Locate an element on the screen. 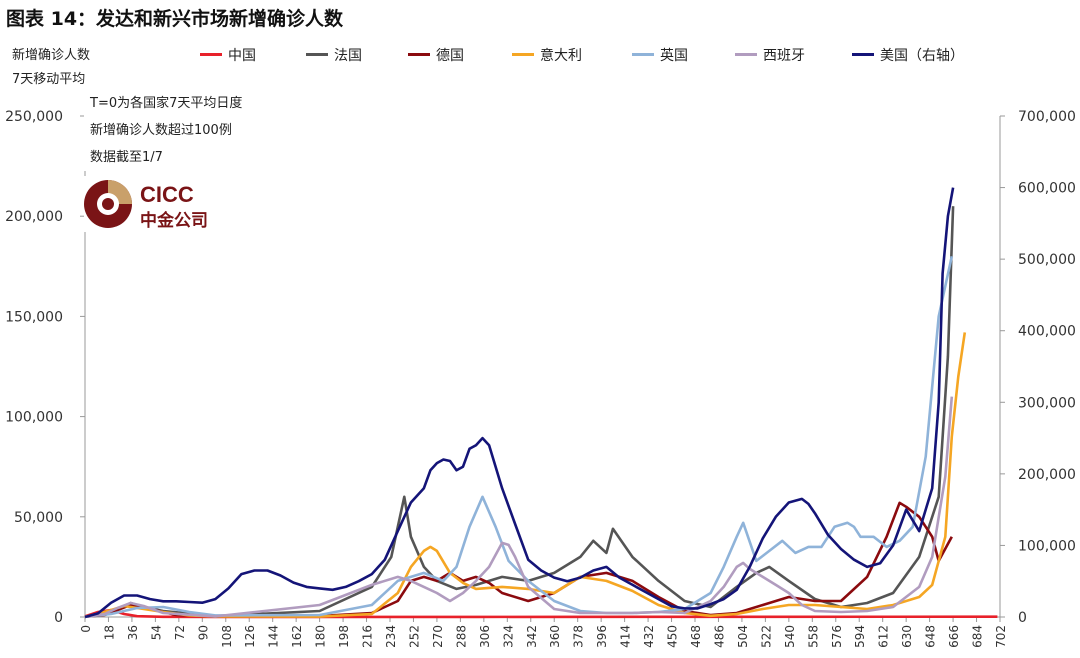 This screenshot has width=1080, height=658. legend-swatch-france is located at coordinates (317, 54).